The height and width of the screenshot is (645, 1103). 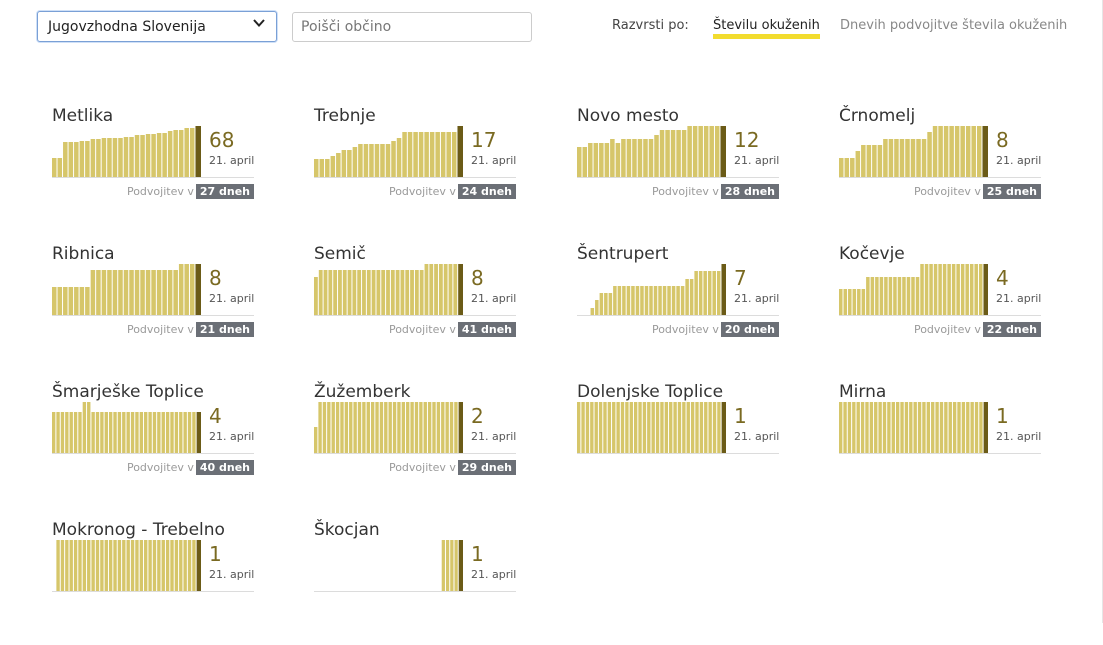 I want to click on municipality-card: Škocjan 1 21. april, so click(x=419, y=582).